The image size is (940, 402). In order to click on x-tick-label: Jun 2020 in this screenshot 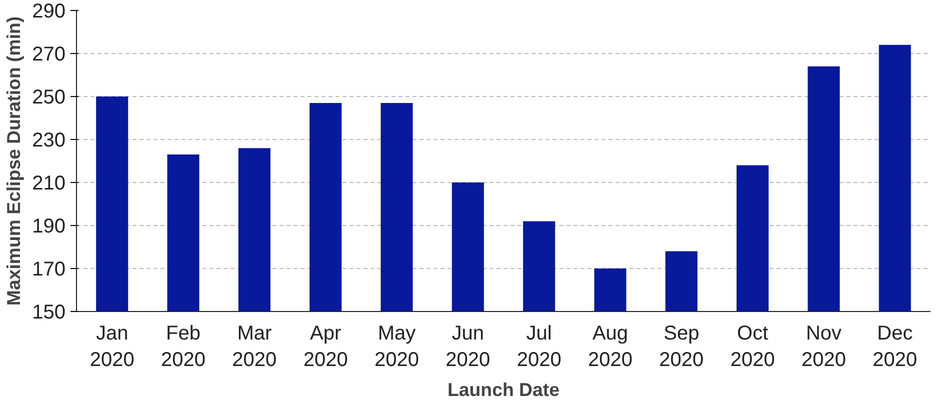, I will do `click(468, 346)`.